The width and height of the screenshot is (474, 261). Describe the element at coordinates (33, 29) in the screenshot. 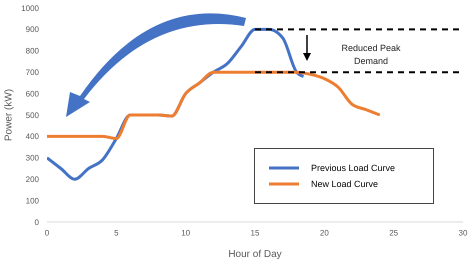

I see `y-tick-label: 900` at that location.